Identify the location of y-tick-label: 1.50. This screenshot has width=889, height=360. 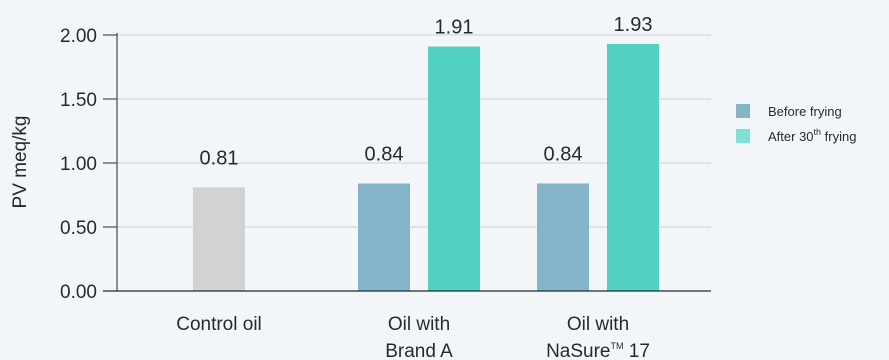
(78, 100).